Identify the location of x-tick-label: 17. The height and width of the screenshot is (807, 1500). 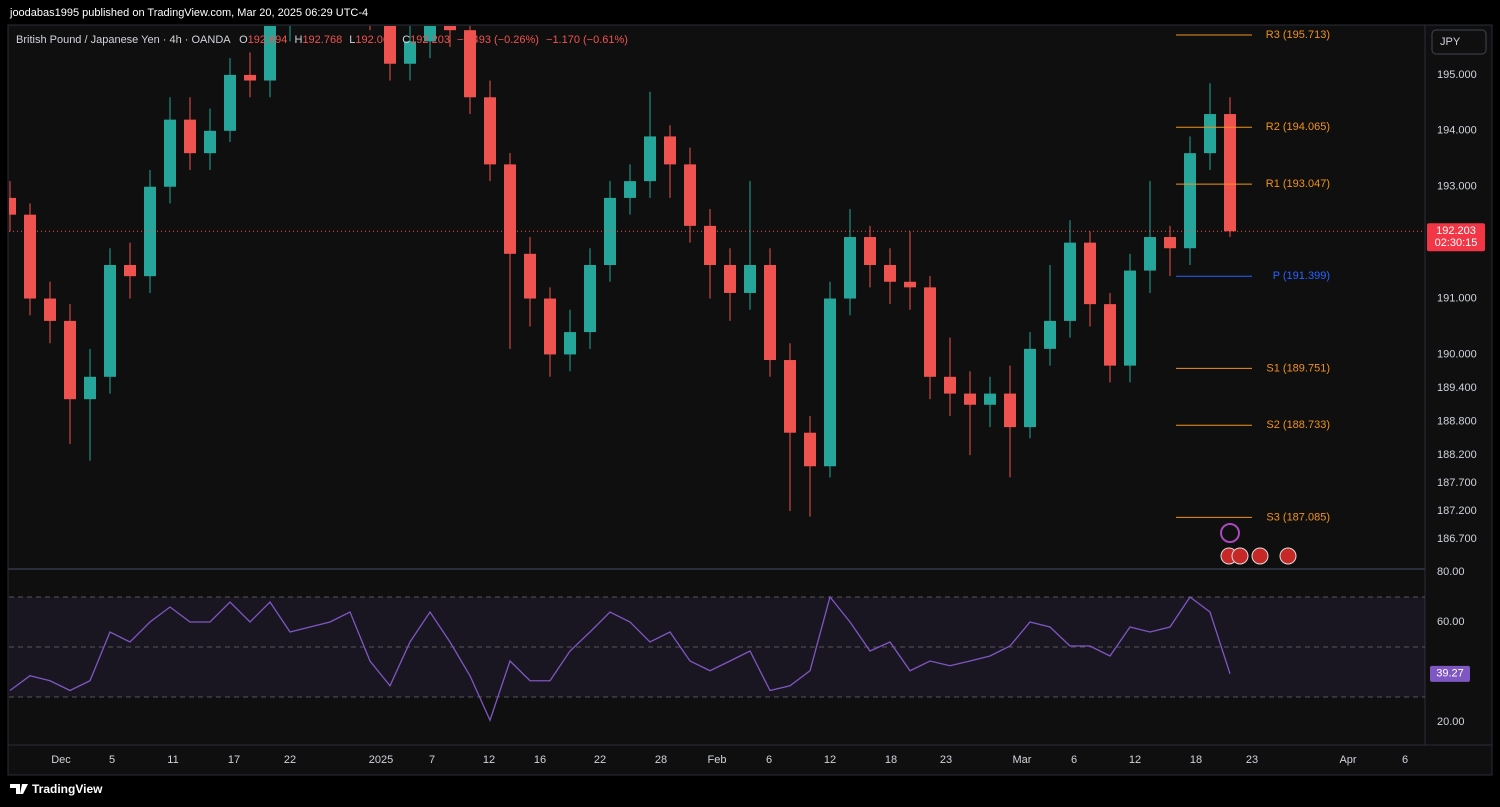
(234, 760).